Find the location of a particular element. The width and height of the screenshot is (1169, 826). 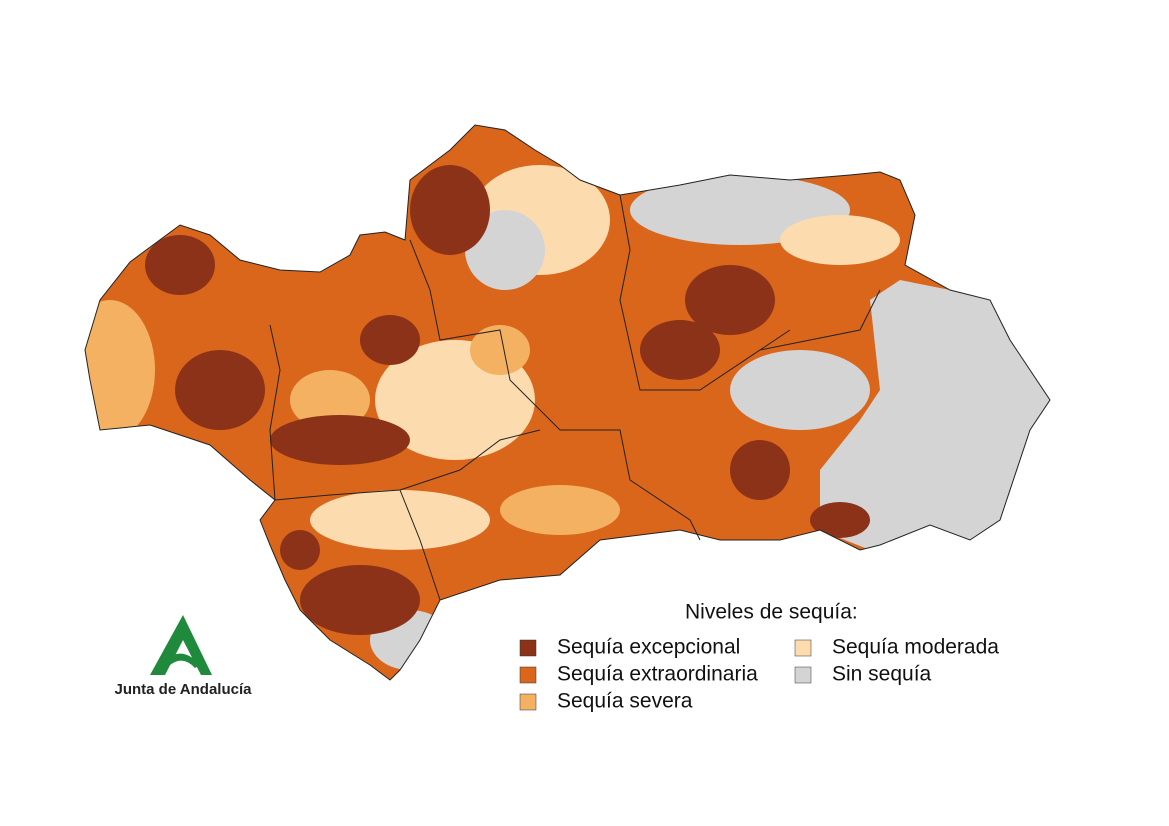

legend-label: Sequía severa is located at coordinates (625, 701).